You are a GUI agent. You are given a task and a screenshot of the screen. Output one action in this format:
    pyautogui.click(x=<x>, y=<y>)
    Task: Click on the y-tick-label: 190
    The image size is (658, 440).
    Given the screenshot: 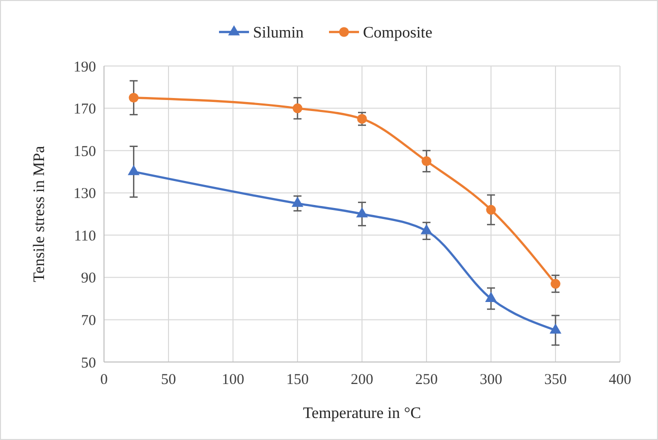 What is the action you would take?
    pyautogui.click(x=85, y=67)
    